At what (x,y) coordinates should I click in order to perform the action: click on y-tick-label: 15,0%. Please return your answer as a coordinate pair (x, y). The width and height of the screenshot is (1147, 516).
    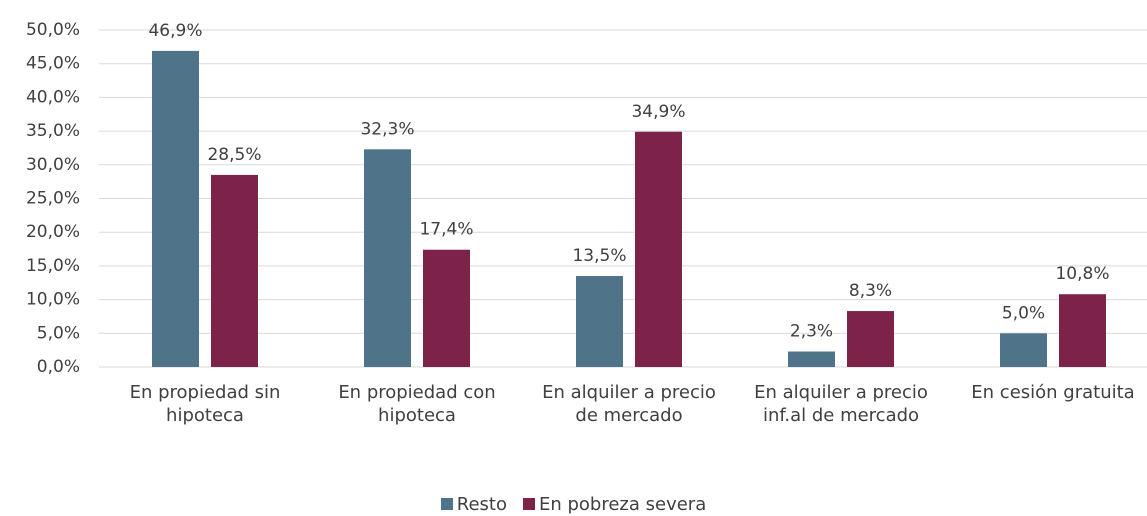
    Looking at the image, I should click on (53, 266).